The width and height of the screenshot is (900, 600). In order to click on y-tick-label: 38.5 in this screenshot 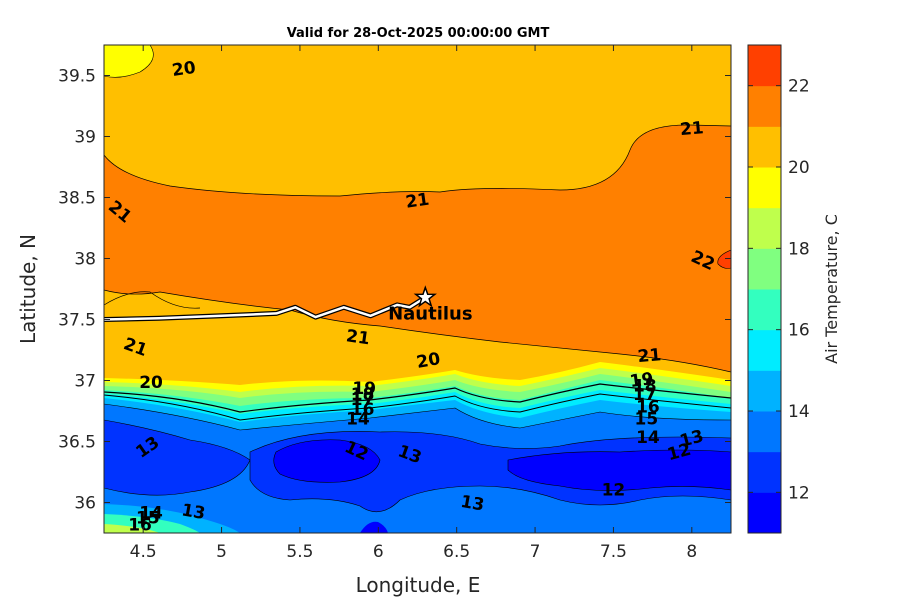, I will do `click(77, 199)`.